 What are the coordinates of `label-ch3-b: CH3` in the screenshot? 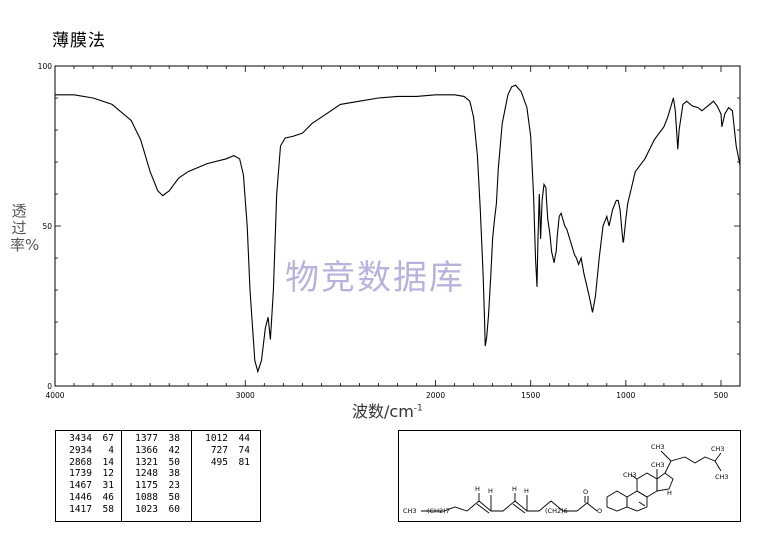 It's located at (658, 465).